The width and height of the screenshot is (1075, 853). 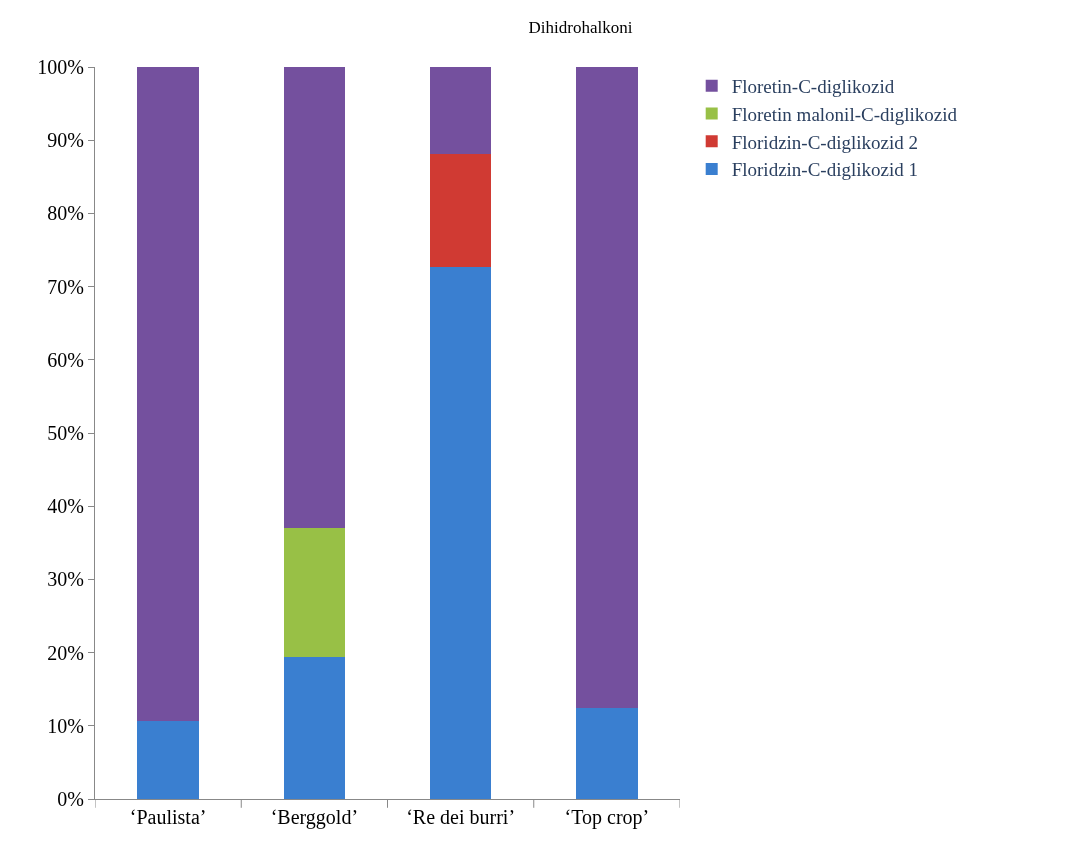 I want to click on x-tick-label: ‘Top crop’, so click(x=607, y=817).